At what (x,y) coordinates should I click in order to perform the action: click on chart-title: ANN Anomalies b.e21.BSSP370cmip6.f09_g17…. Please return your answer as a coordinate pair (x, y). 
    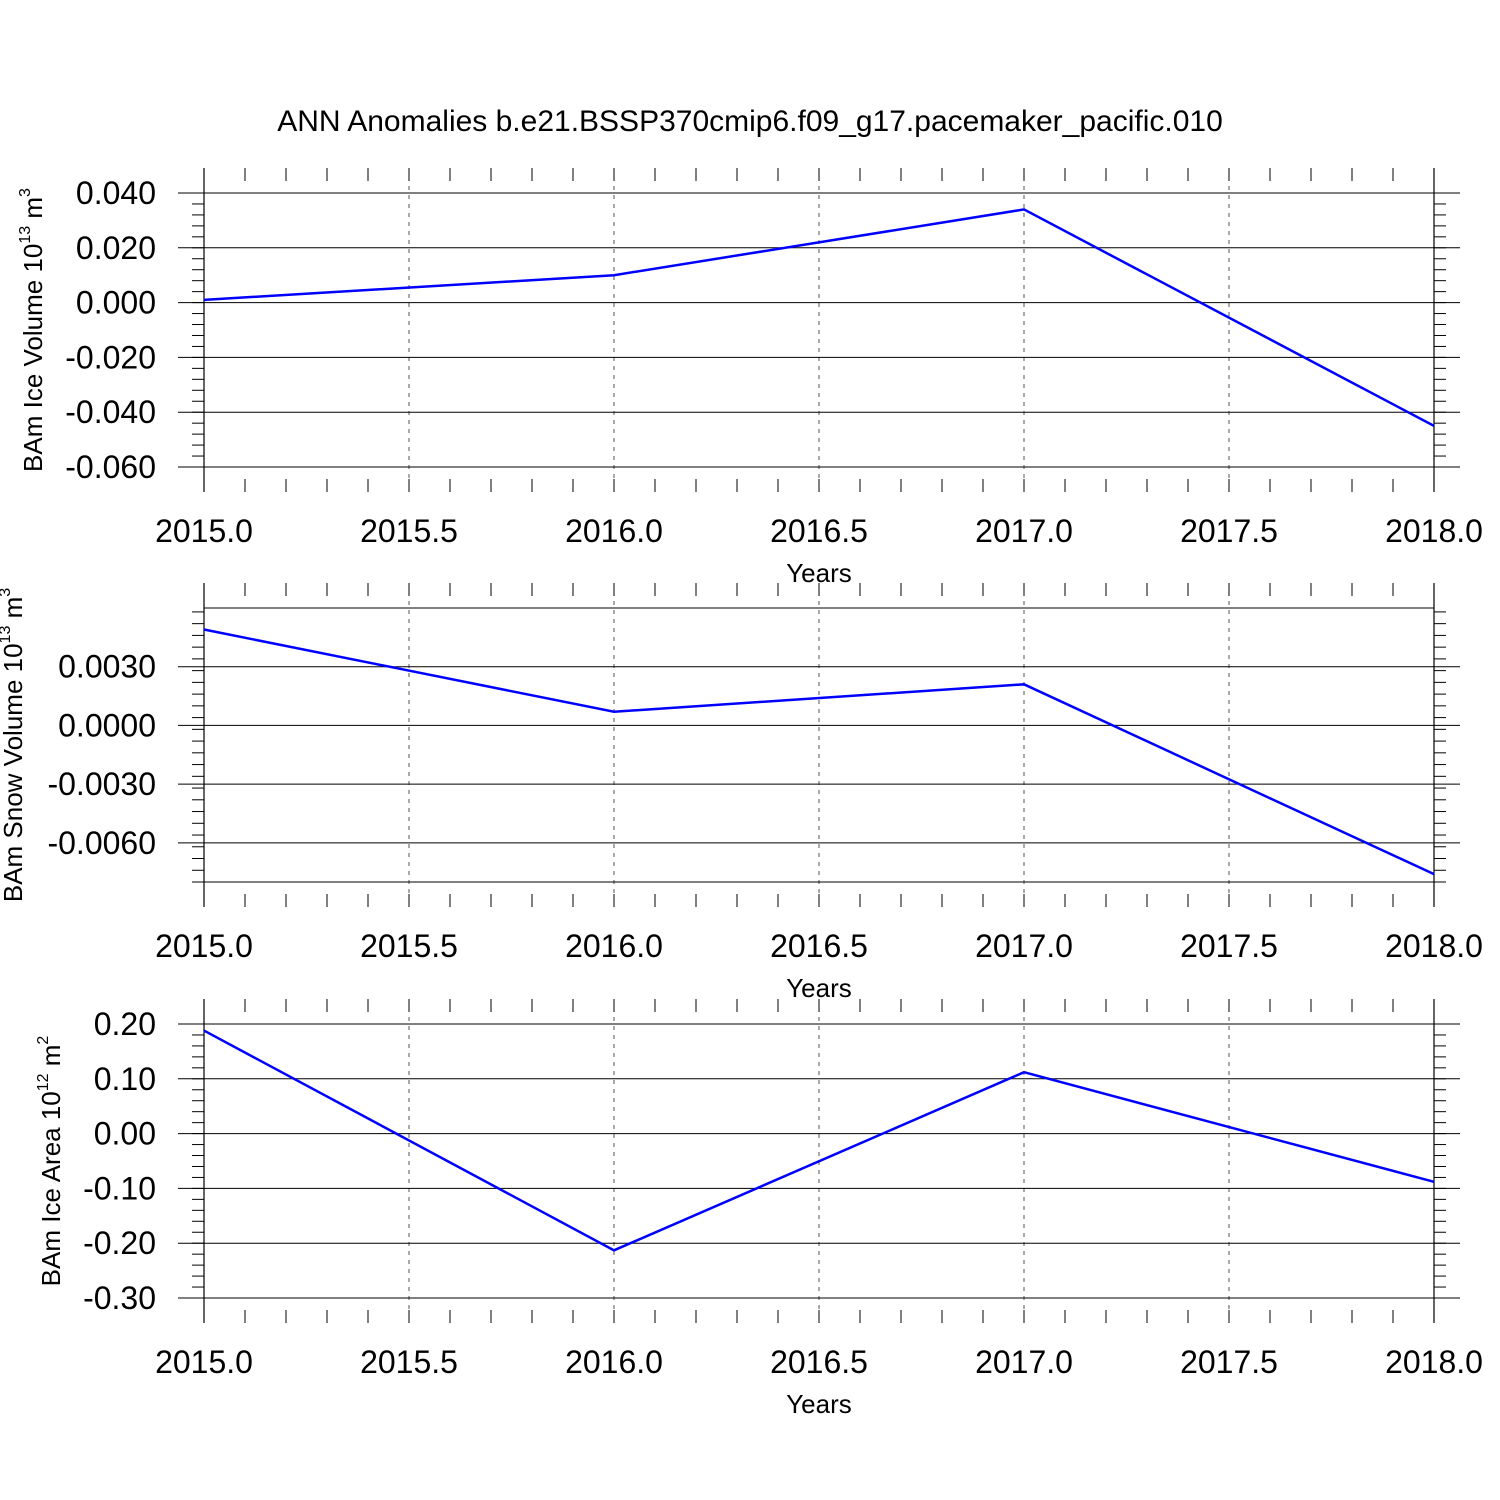
    Looking at the image, I should click on (750, 121).